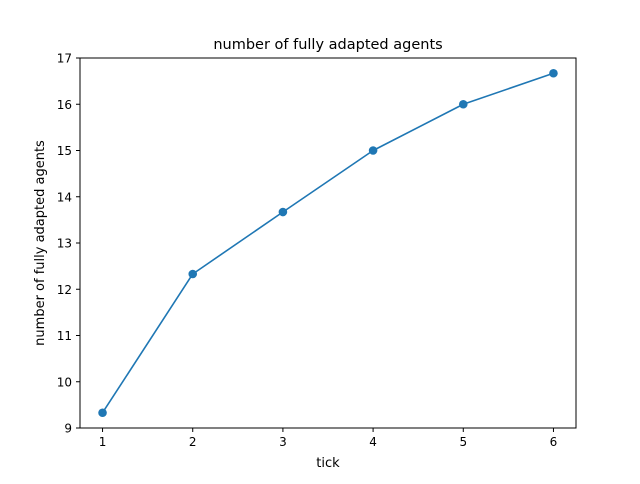  What do you see at coordinates (328, 463) in the screenshot?
I see `x-axis-label: tick` at bounding box center [328, 463].